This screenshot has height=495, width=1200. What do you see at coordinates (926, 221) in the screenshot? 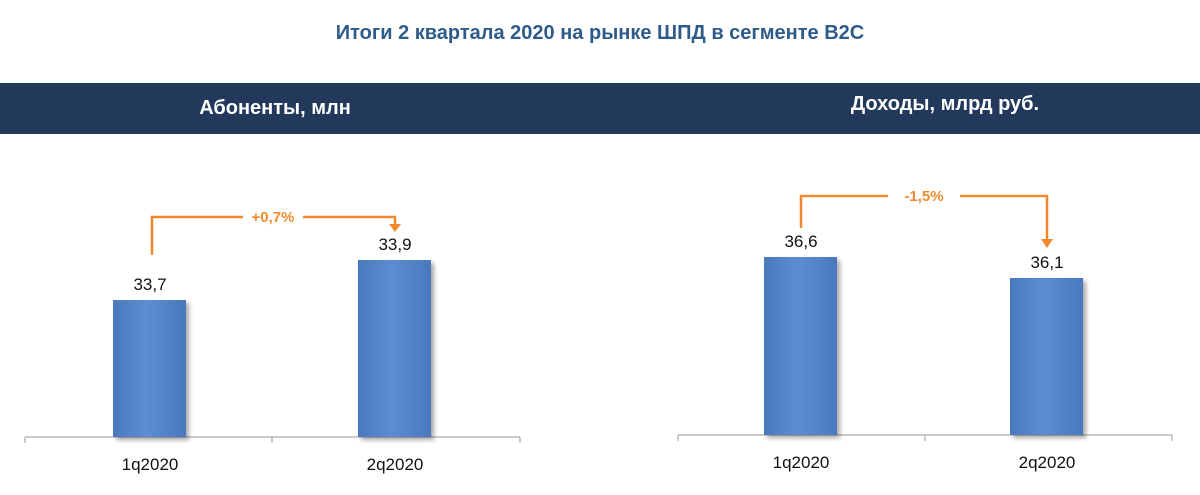
I see `change-arrow-revenue` at bounding box center [926, 221].